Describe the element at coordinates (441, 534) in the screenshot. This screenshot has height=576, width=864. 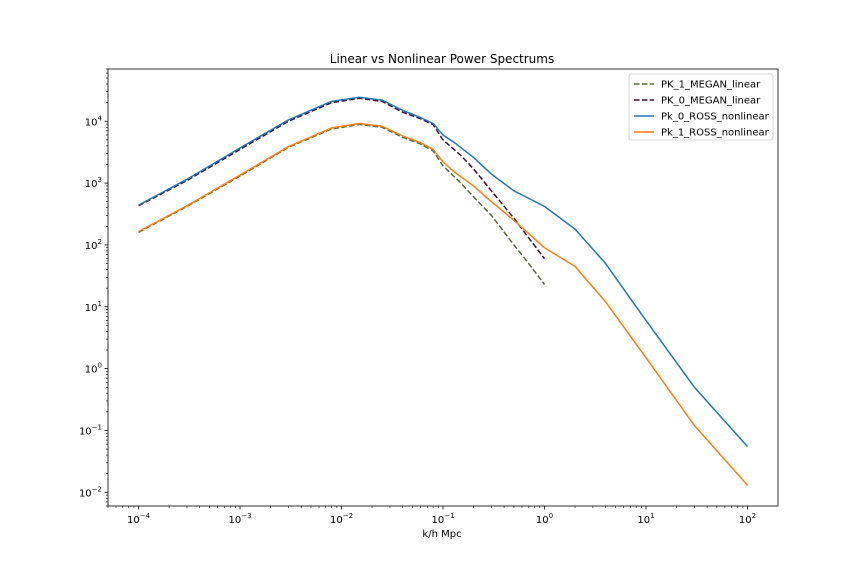
I see `x-axis-label: k/h Mpc` at that location.